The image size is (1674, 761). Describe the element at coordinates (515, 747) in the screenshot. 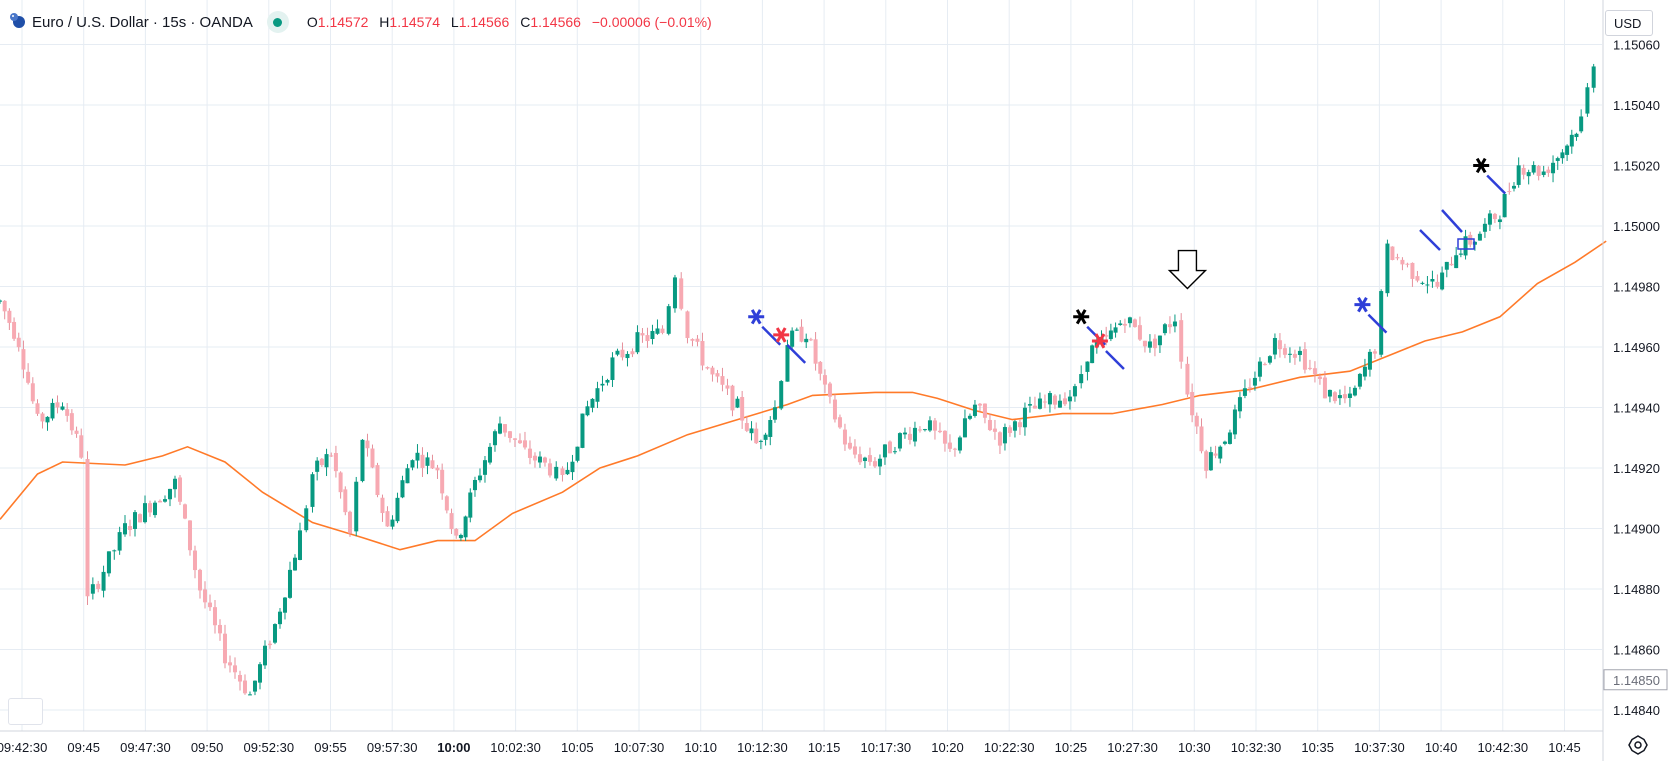

I see `time-tick-label: 10:02:30` at that location.